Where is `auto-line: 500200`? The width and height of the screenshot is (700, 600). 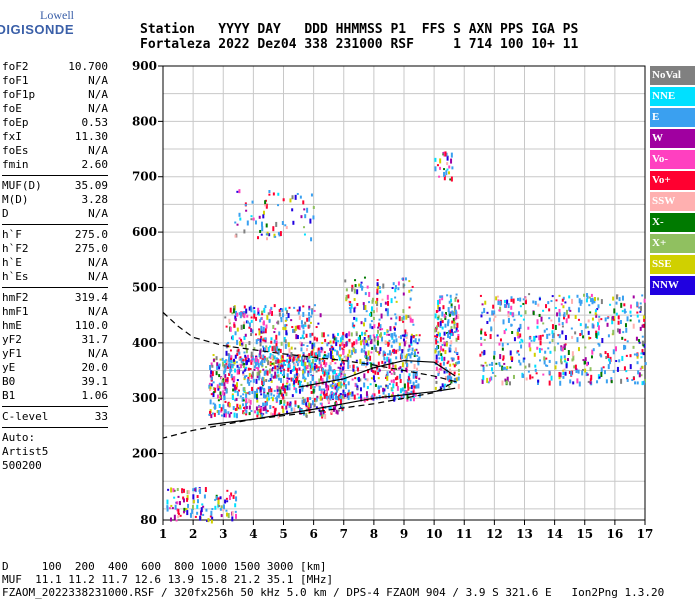 auto-line: 500200 is located at coordinates (22, 465).